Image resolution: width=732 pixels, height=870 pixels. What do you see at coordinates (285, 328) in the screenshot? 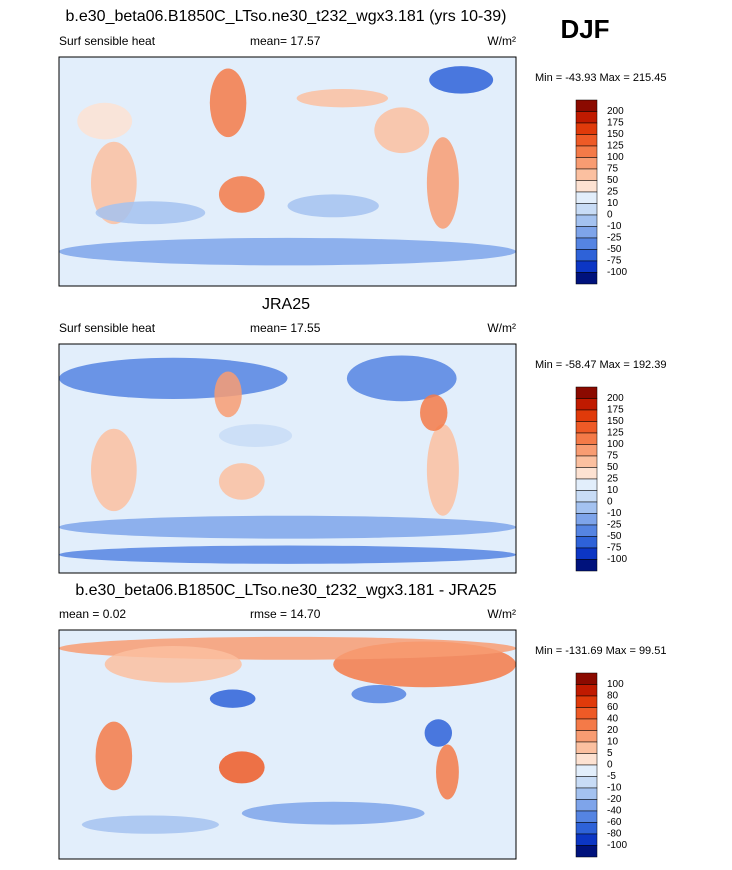
I see `center-label: mean= 17.55` at bounding box center [285, 328].